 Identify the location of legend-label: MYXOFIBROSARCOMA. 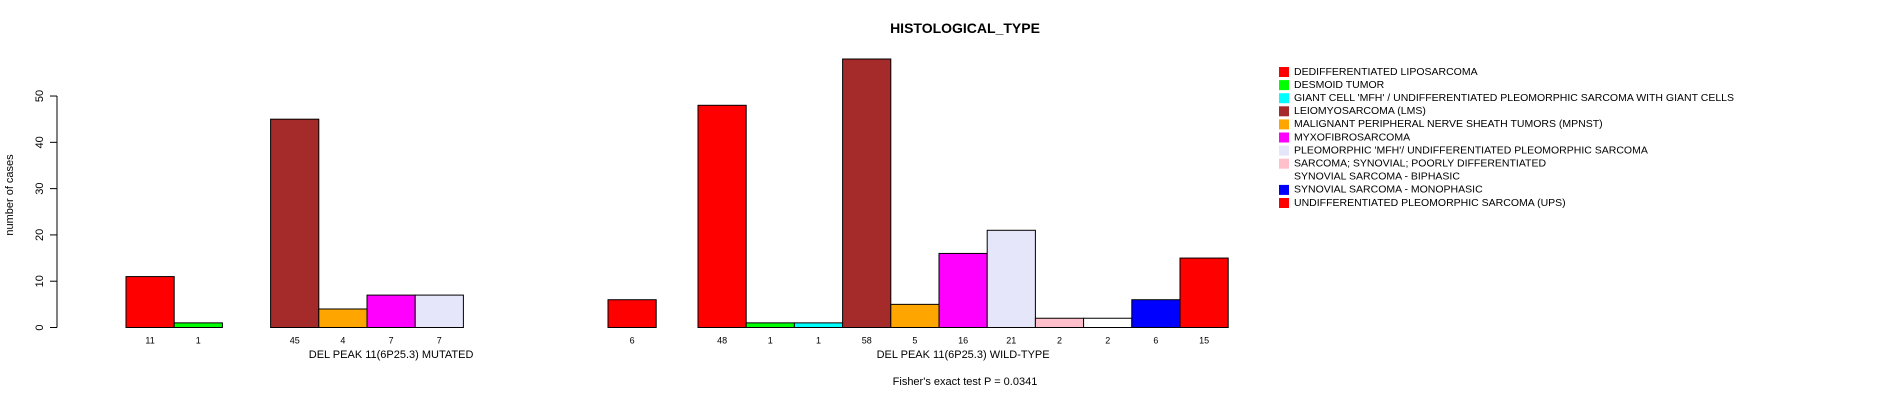
(1352, 137).